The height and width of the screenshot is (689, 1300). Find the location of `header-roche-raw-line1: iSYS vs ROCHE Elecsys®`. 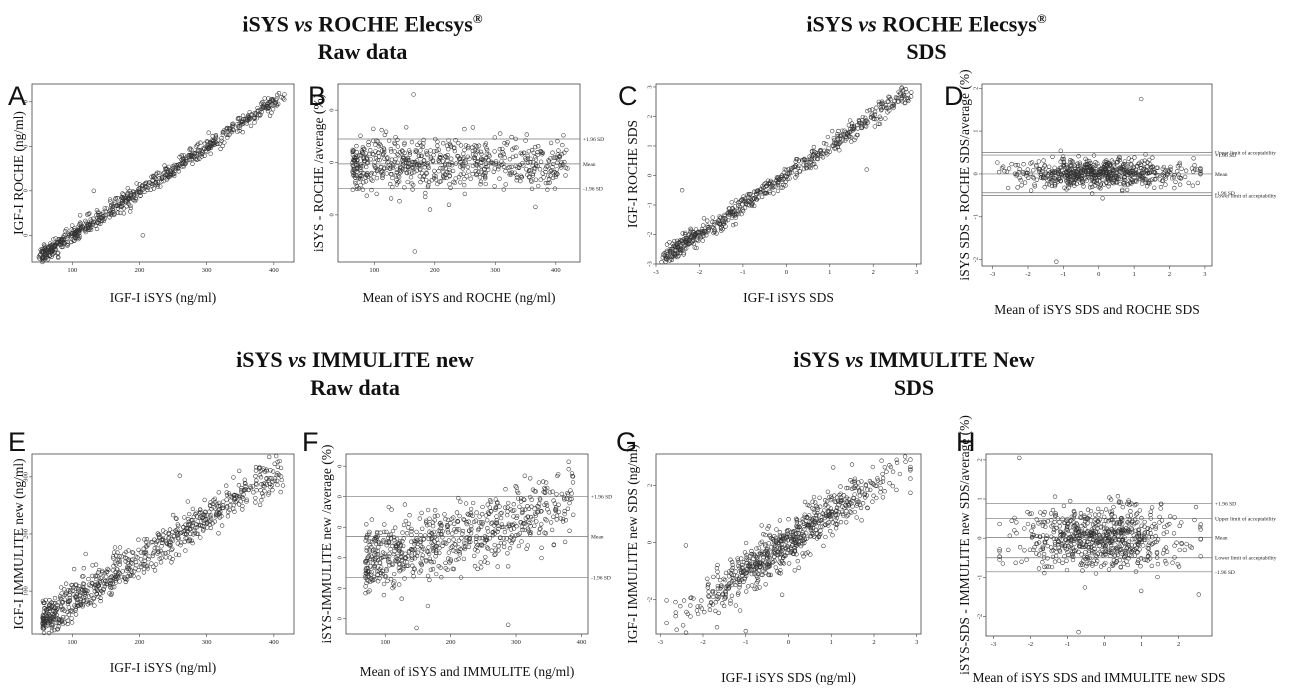

header-roche-raw-line1: iSYS vs ROCHE Elecsys® is located at coordinates (362, 21).